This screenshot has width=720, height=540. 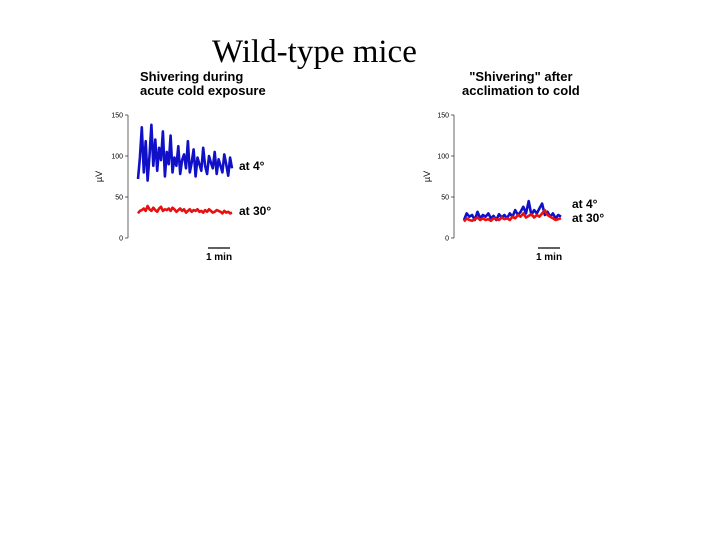 I want to click on series-line-cold, so click(x=185, y=152).